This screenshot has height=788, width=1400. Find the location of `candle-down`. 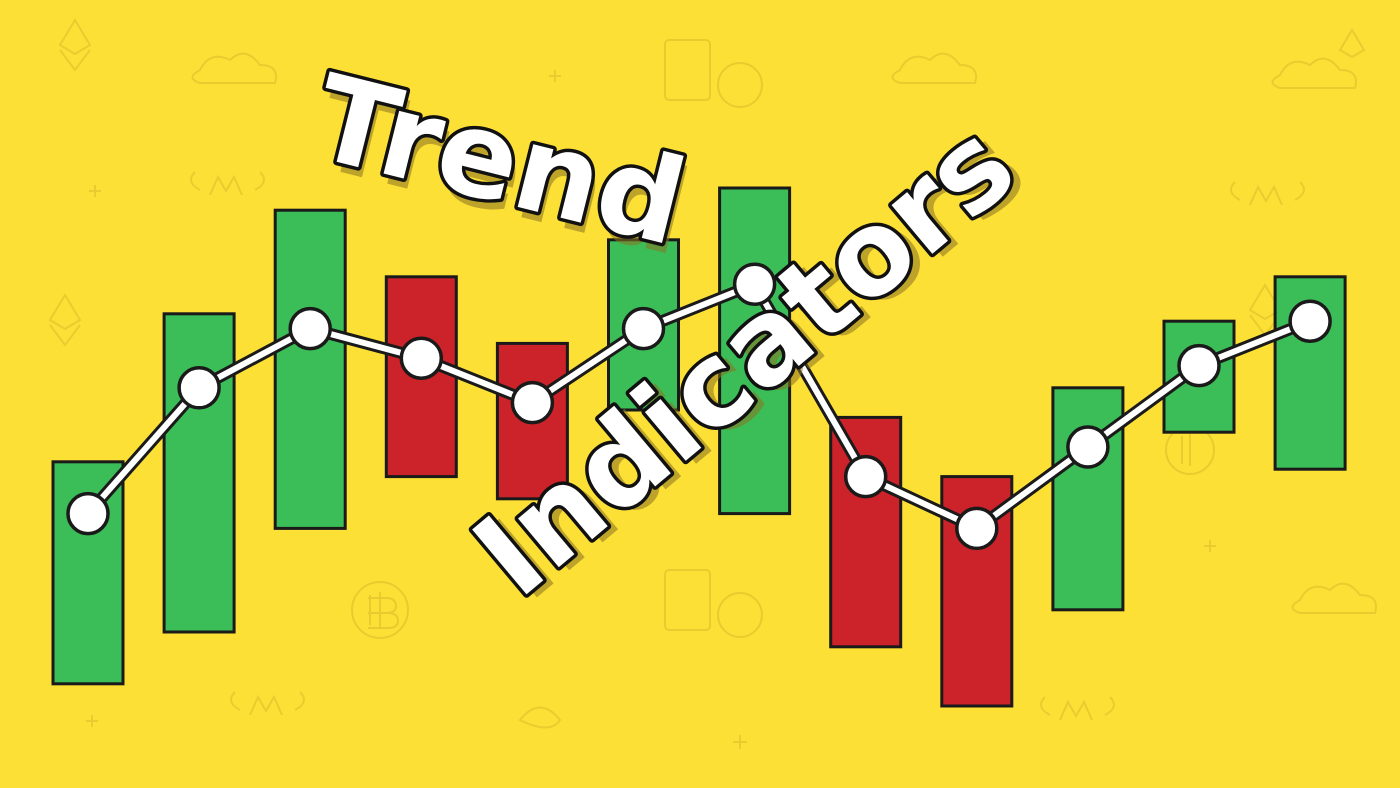

candle-down is located at coordinates (866, 532).